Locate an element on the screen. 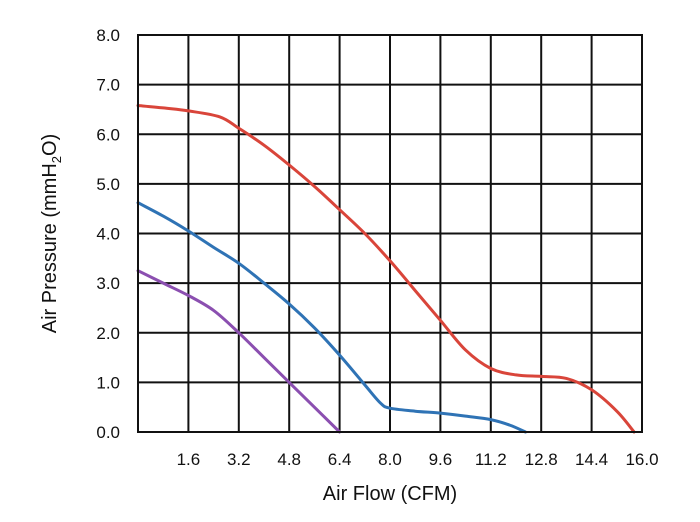 This screenshot has width=700, height=522. y-tick-label: 0.0 is located at coordinates (108, 432).